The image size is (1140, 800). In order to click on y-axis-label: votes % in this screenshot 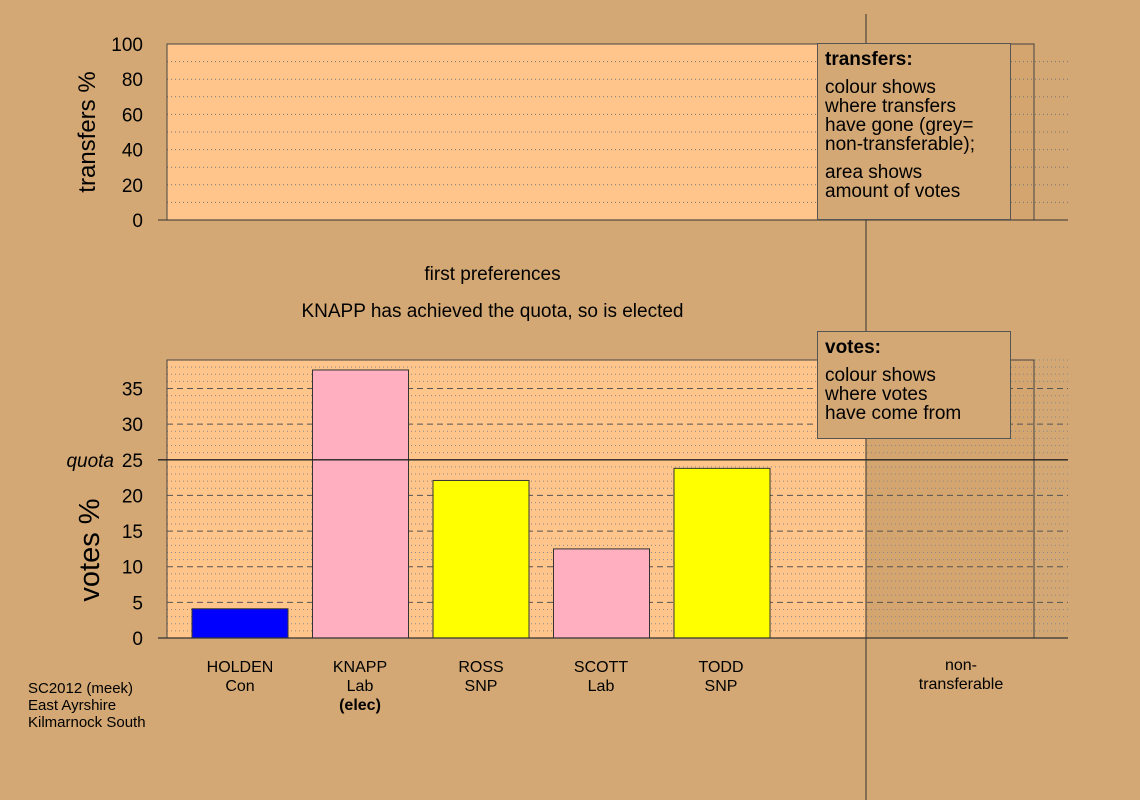, I will do `click(90, 549)`.